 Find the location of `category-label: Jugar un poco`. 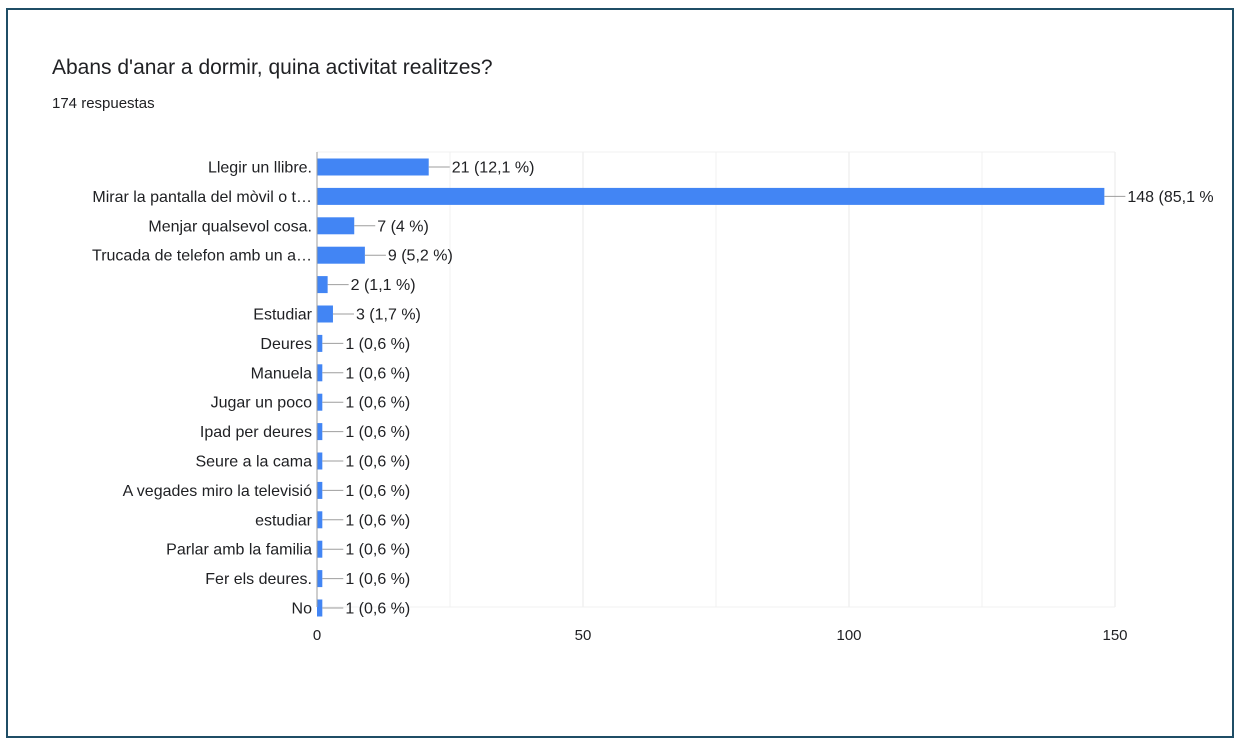

category-label: Jugar un poco is located at coordinates (262, 403).